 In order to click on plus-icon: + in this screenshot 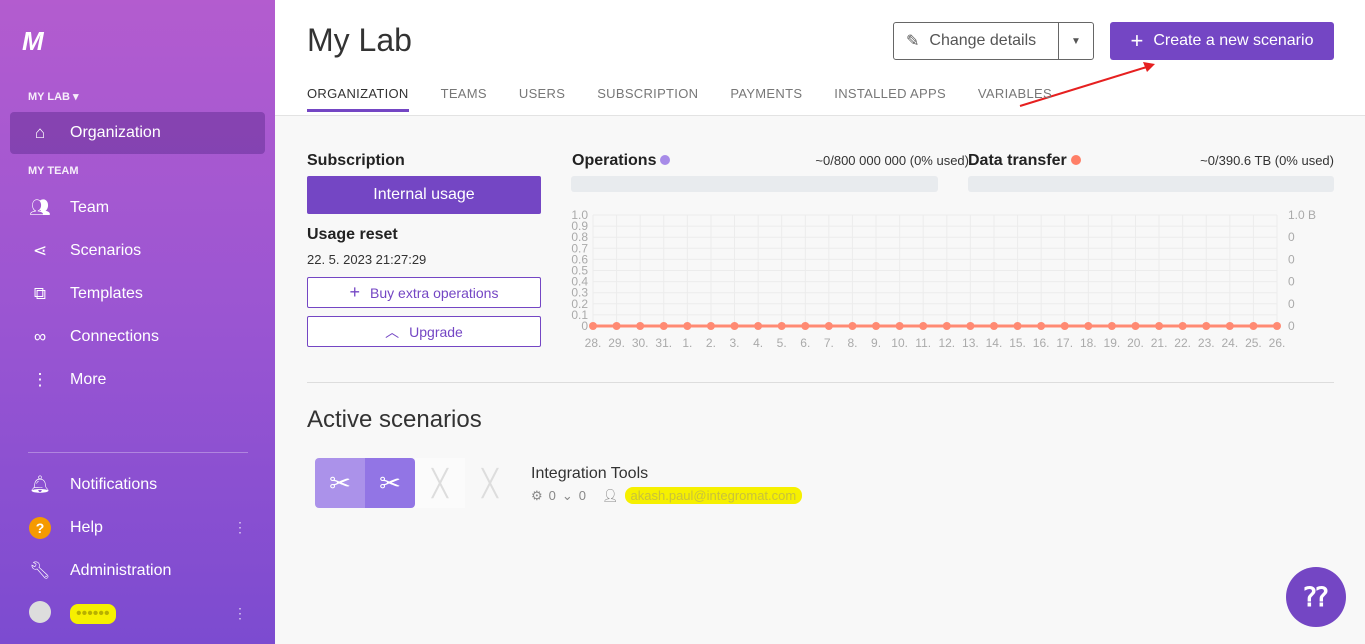, I will do `click(1137, 40)`.